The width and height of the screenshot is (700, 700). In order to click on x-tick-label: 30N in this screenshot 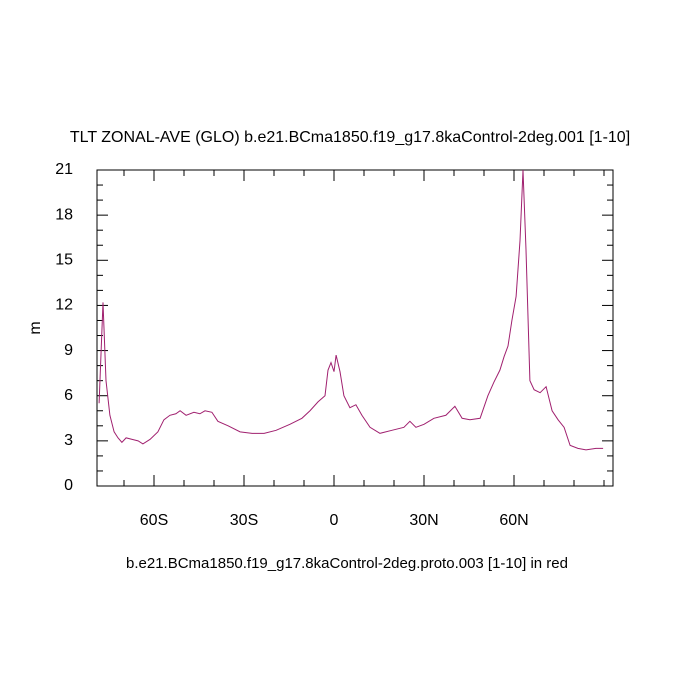, I will do `click(423, 520)`.